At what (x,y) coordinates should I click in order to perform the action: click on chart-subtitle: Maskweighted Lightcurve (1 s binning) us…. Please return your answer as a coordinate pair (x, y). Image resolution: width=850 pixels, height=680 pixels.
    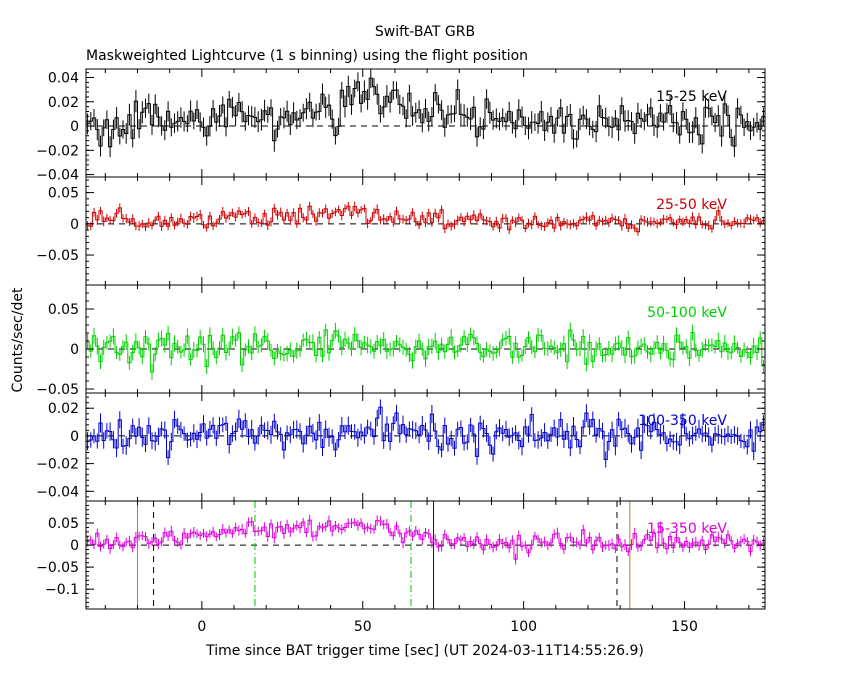
    Looking at the image, I should click on (307, 56).